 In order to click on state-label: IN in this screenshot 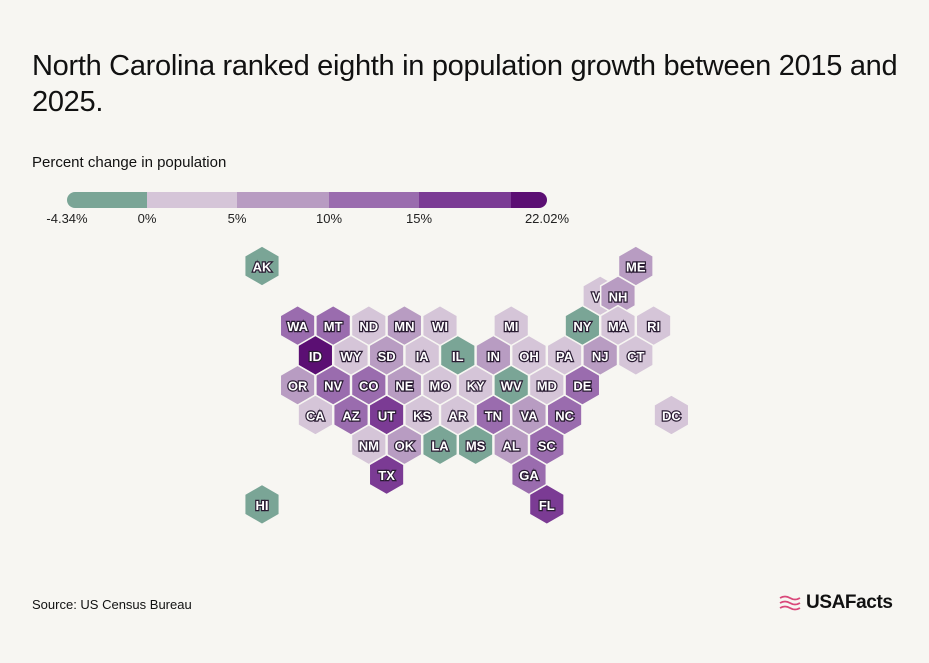, I will do `click(493, 356)`.